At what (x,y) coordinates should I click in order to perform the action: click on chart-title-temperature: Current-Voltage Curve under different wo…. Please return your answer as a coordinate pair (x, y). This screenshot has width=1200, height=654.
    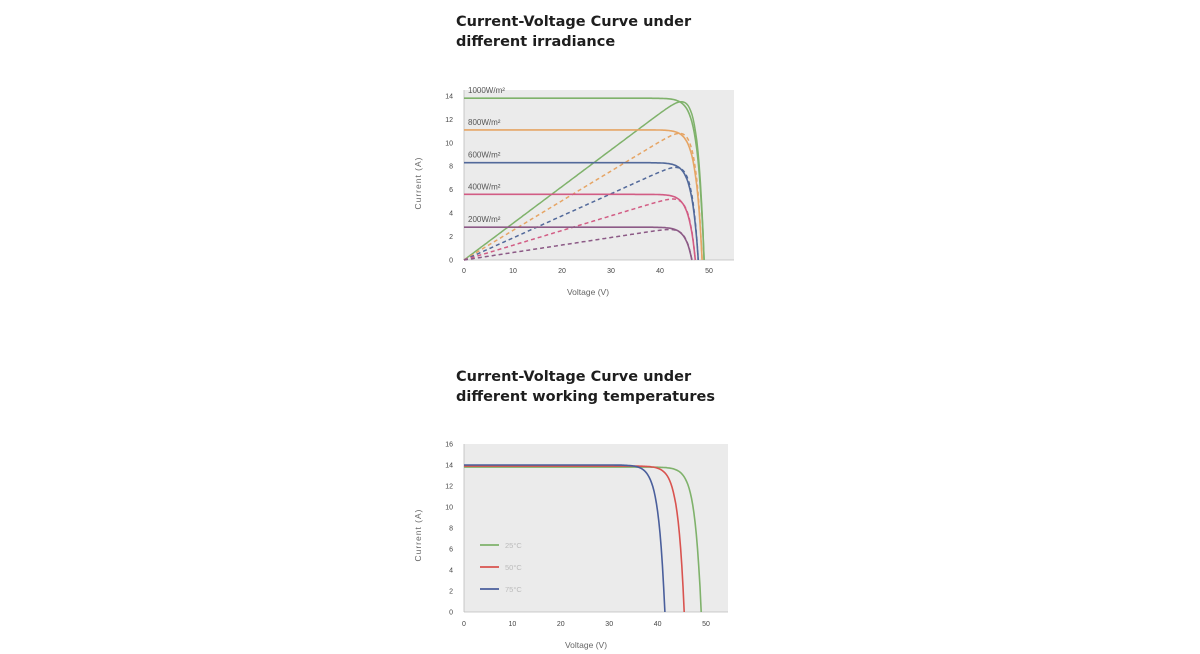
    Looking at the image, I should click on (585, 387).